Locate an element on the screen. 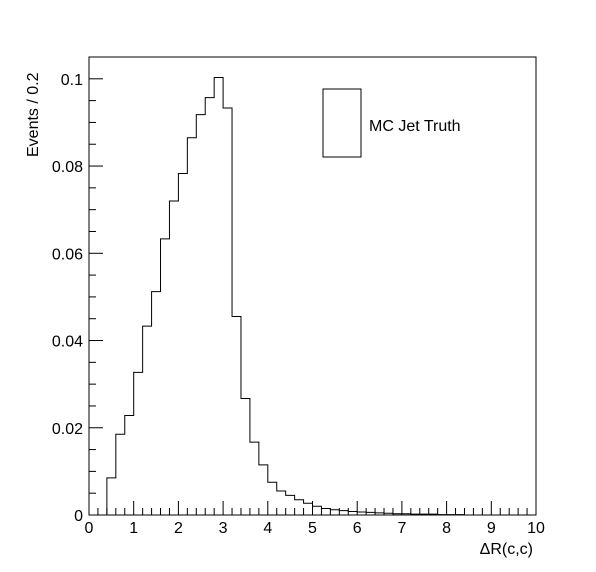 This screenshot has height=572, width=596. x-tick-label: 3 is located at coordinates (223, 528).